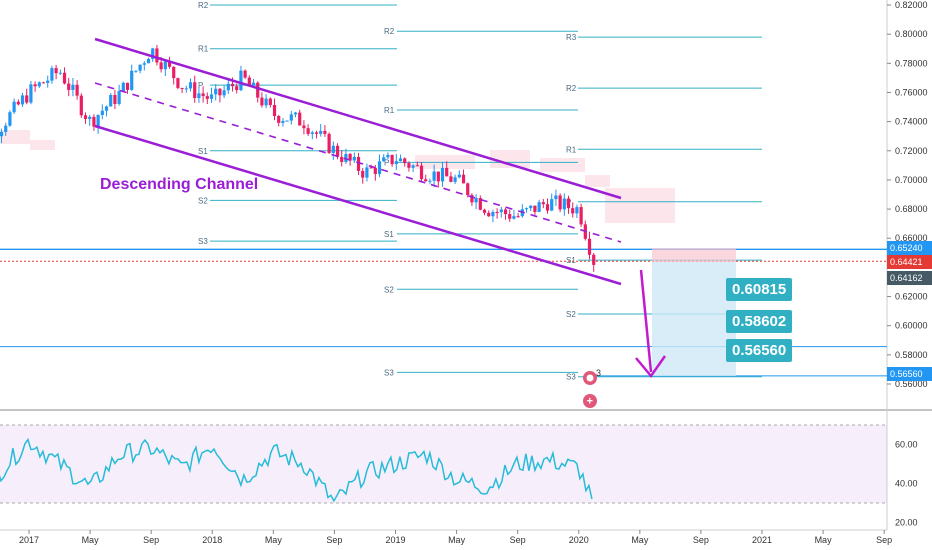 The width and height of the screenshot is (932, 550). I want to click on target-zone, so click(694, 312).